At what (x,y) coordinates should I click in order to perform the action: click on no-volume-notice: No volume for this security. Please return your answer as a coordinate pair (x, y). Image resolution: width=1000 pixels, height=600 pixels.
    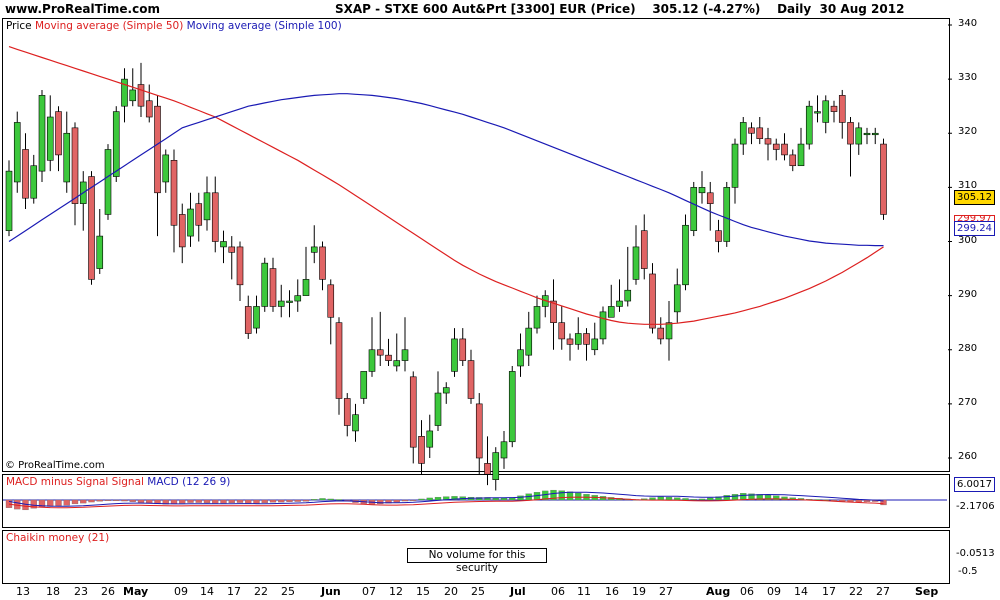
    Looking at the image, I should click on (477, 561).